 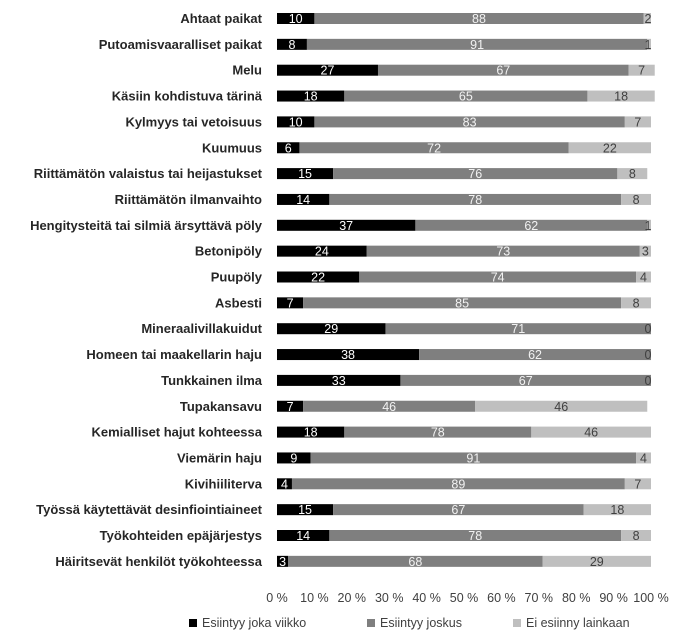 What do you see at coordinates (462, 303) in the screenshot?
I see `data-label: 85` at bounding box center [462, 303].